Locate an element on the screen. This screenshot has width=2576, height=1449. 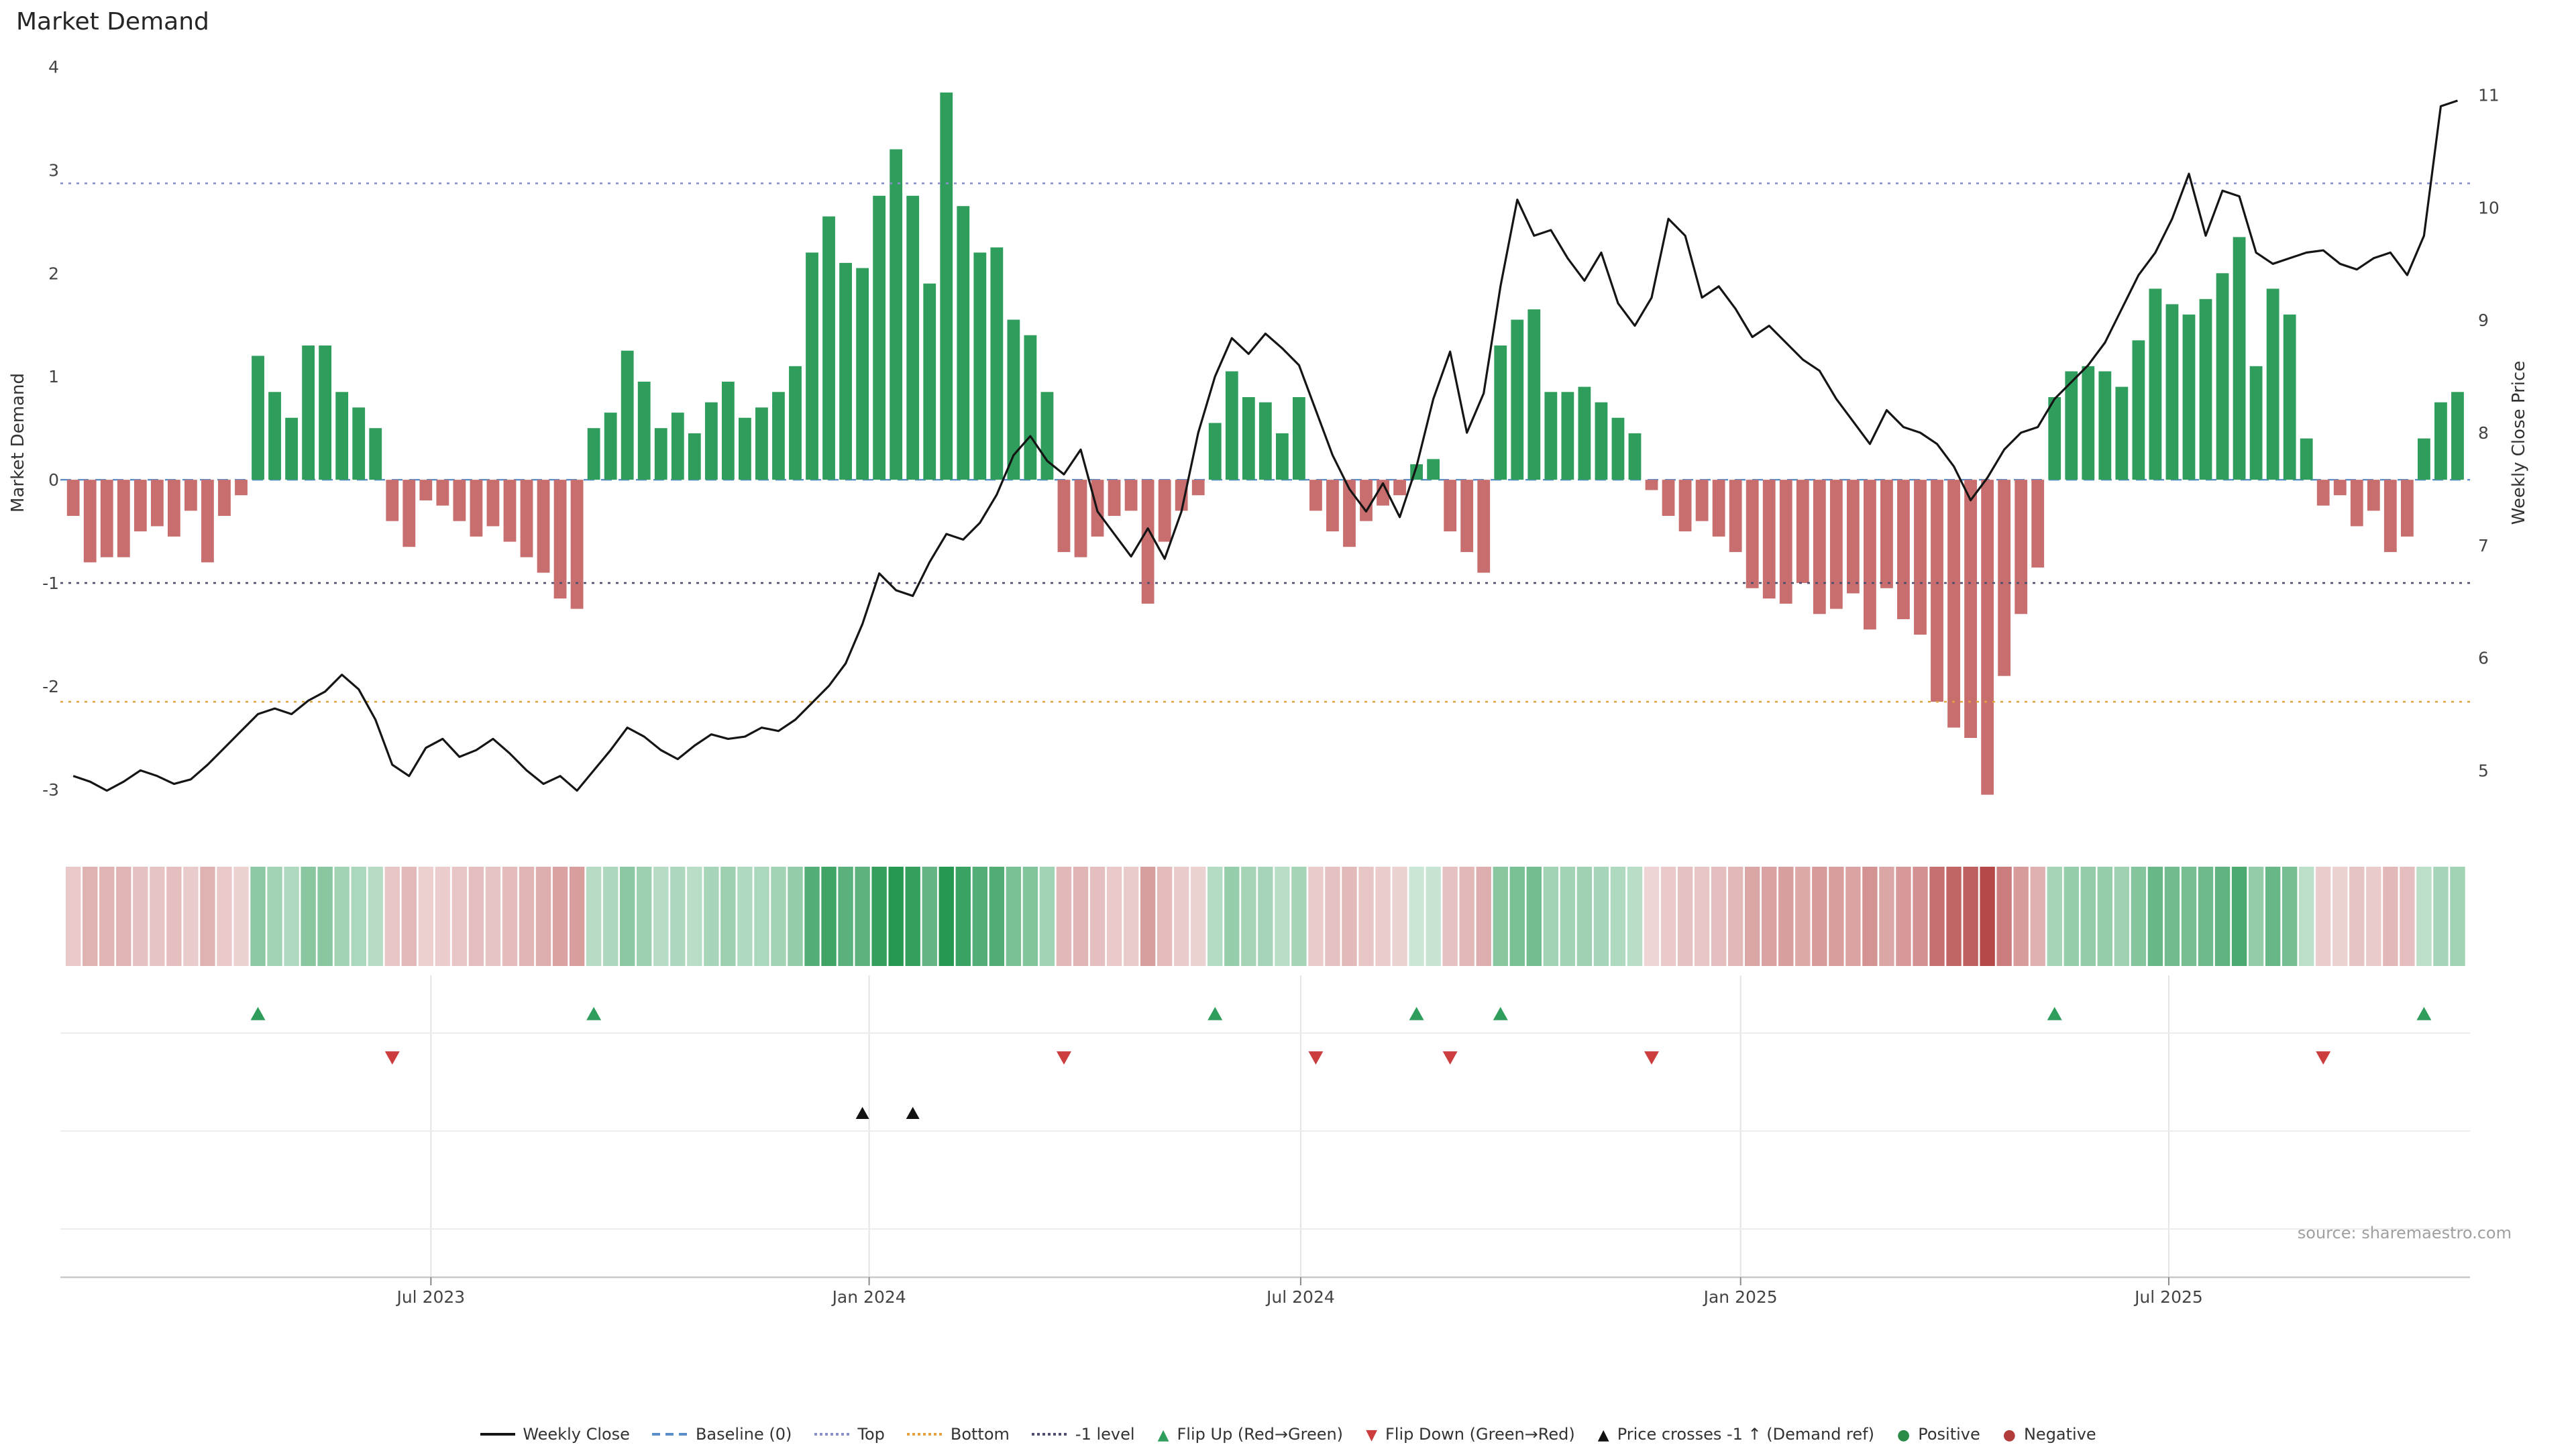
legend-item-positive: ● Positive is located at coordinates (1938, 1434).